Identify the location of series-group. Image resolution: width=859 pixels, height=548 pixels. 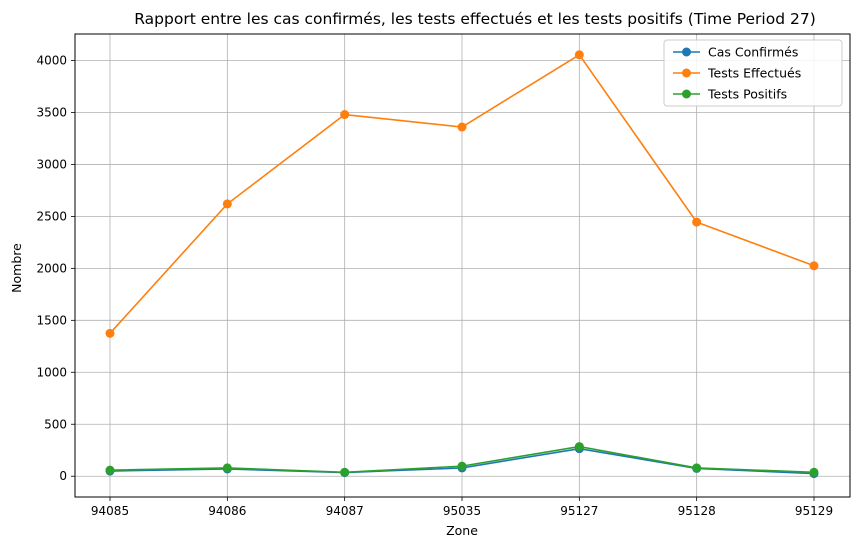
(462, 459).